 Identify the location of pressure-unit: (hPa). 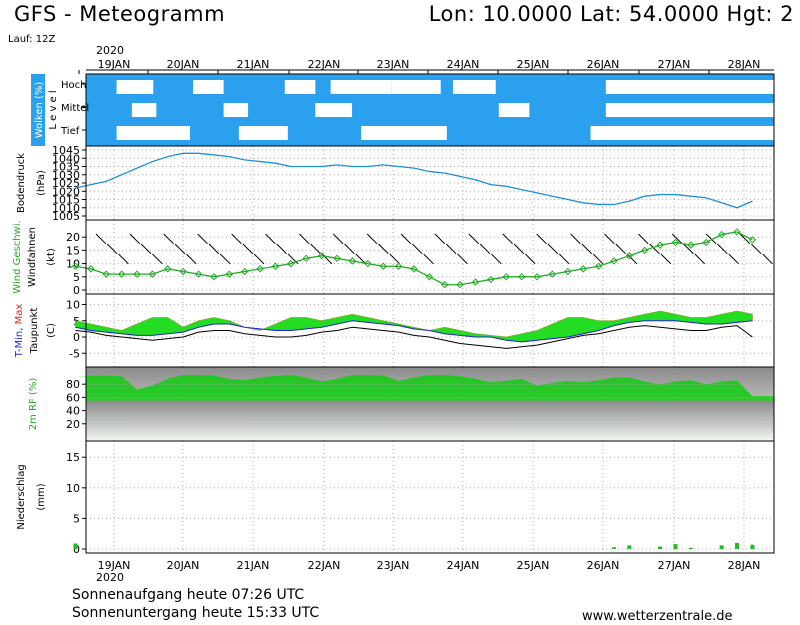
(41, 183).